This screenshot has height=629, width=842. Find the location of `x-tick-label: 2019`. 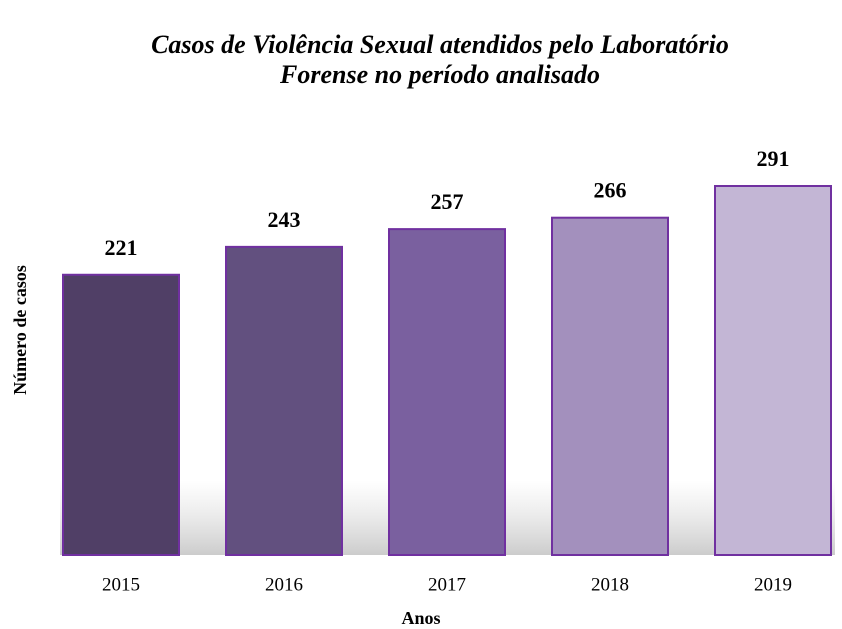

x-tick-label: 2019 is located at coordinates (773, 584).